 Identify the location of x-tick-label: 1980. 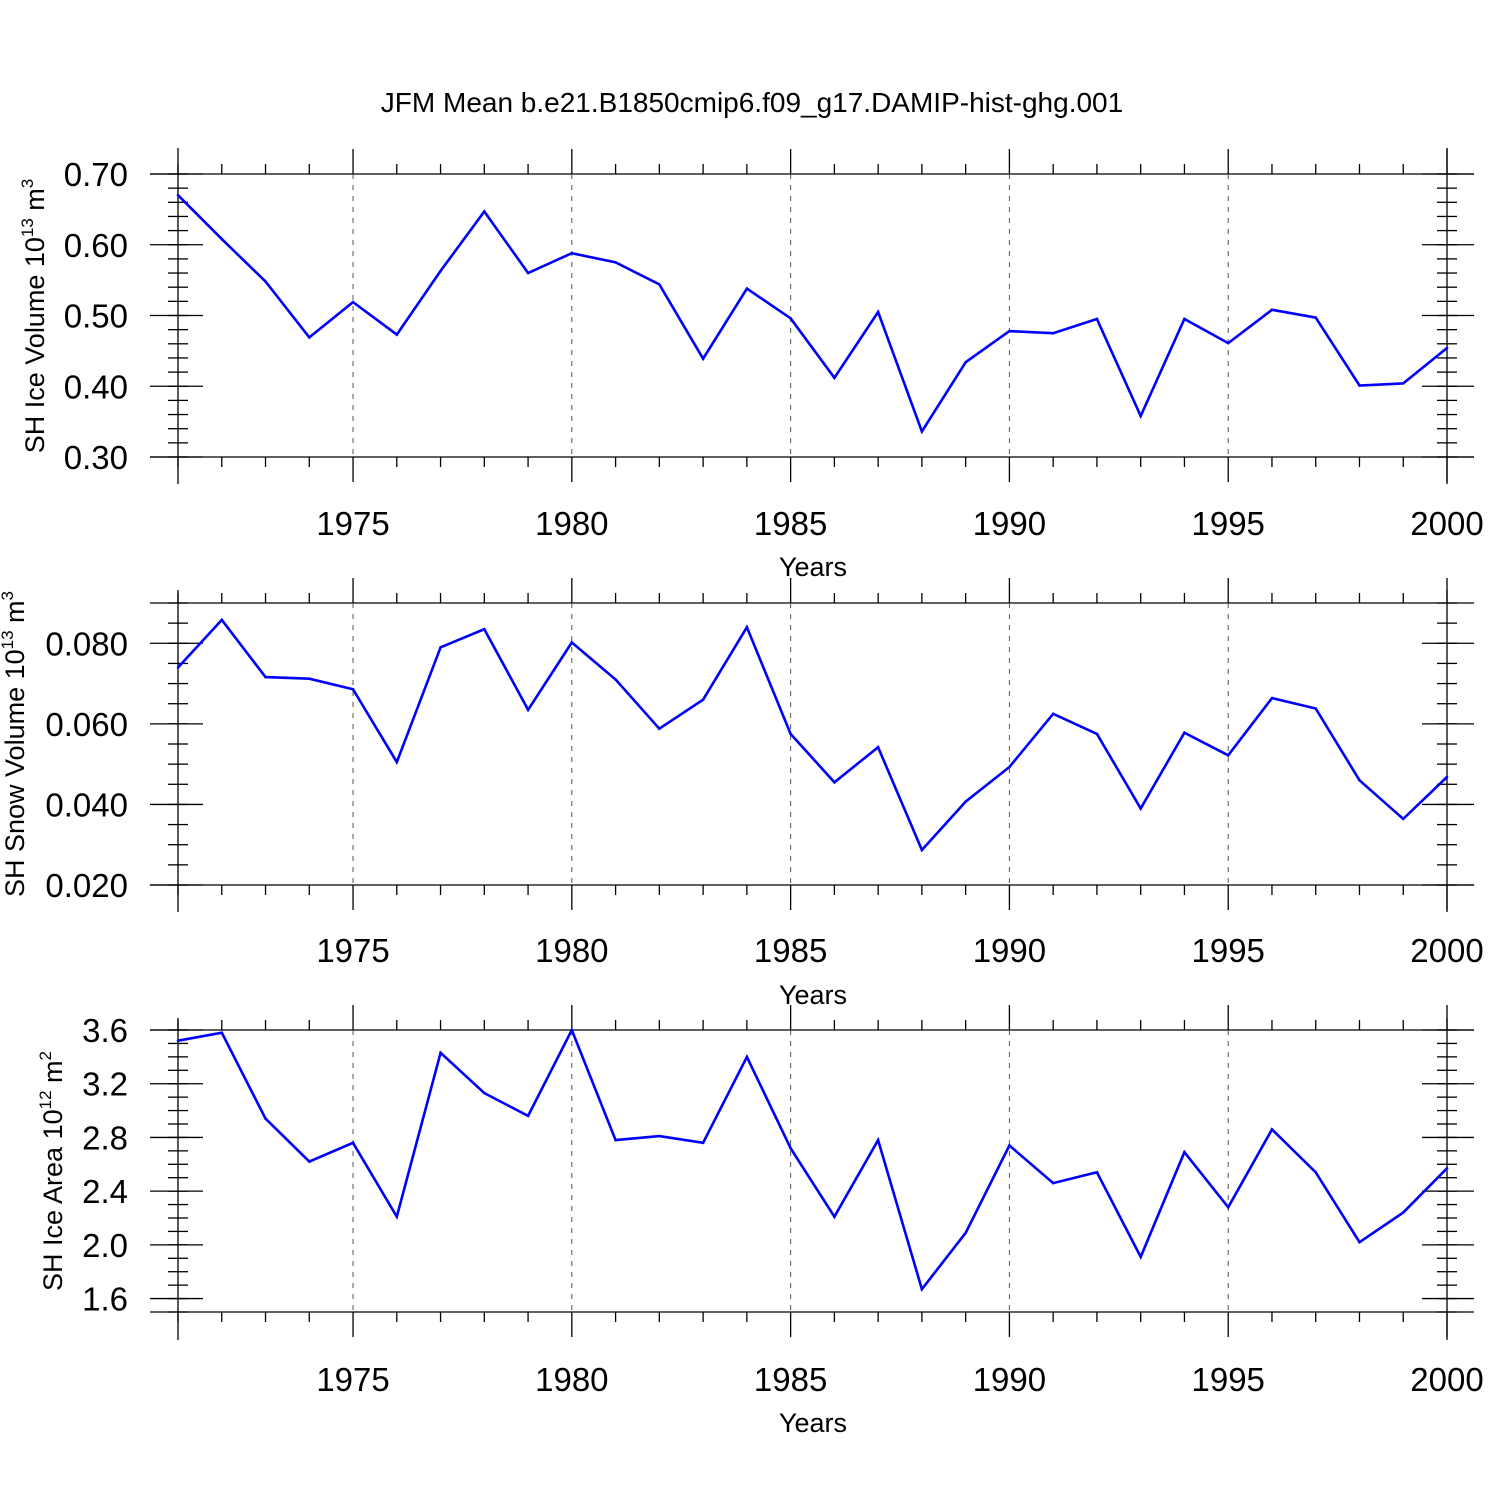
(571, 523).